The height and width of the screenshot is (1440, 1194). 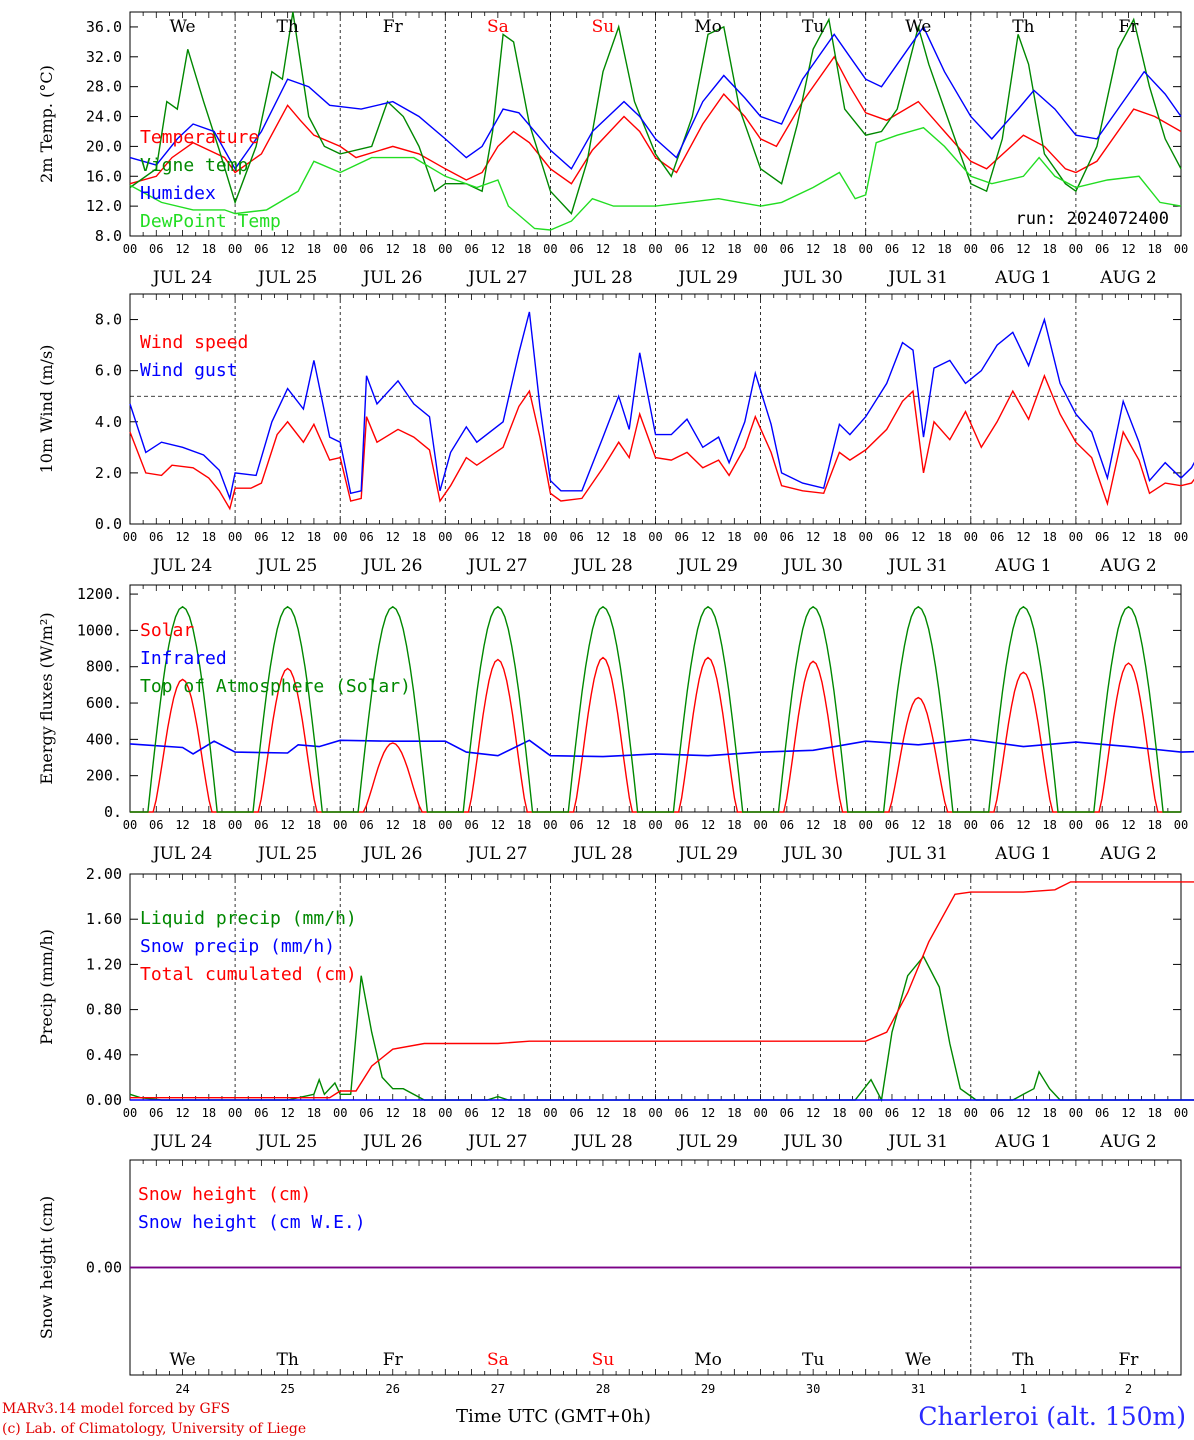 I want to click on weekday-label: Mo, so click(x=708, y=1360).